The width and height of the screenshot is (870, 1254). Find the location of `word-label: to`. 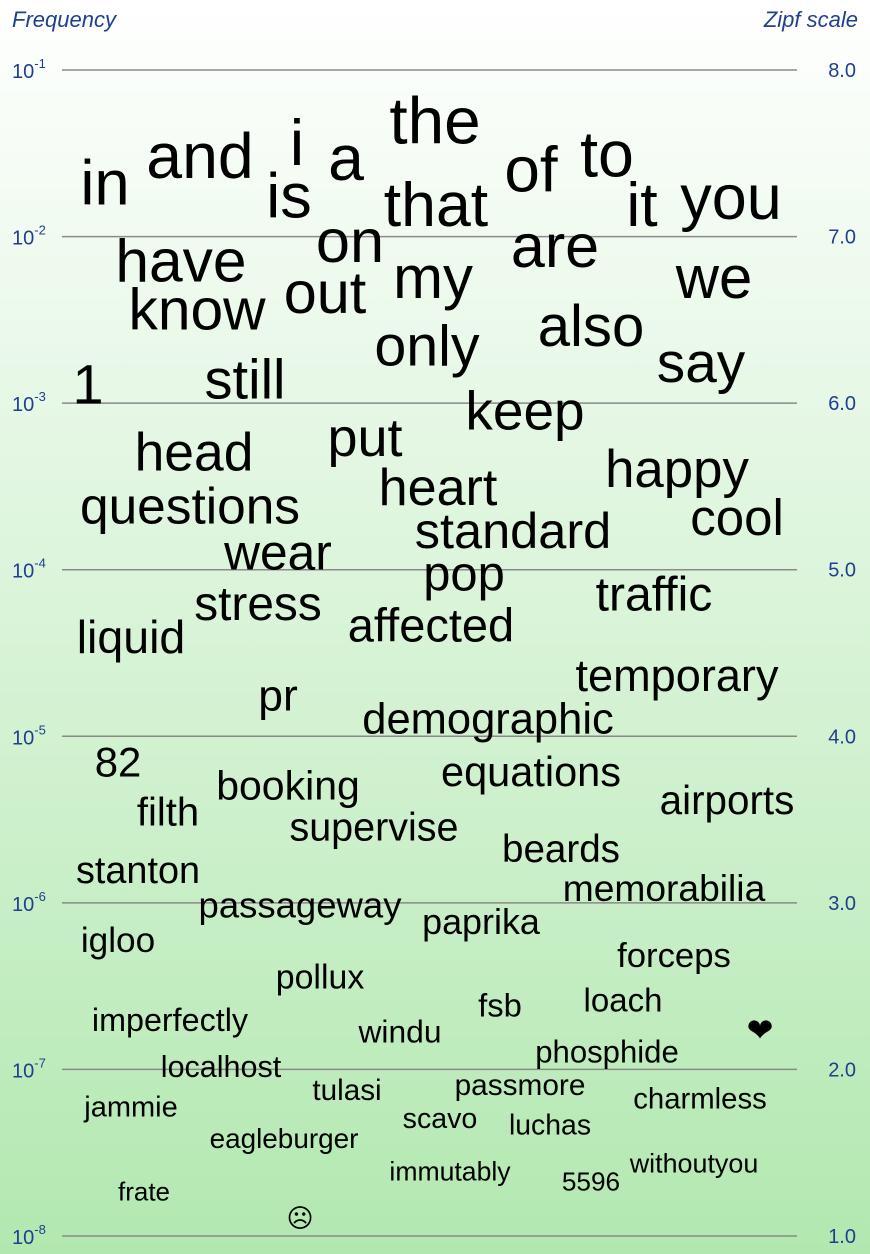

word-label: to is located at coordinates (607, 155).